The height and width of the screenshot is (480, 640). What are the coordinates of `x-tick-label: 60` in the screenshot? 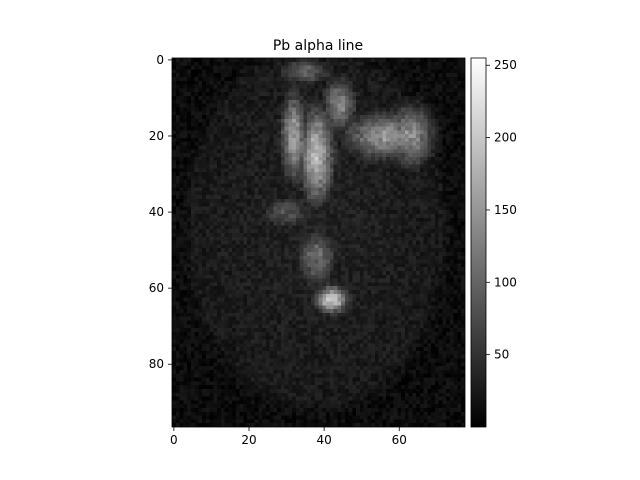 It's located at (399, 440).